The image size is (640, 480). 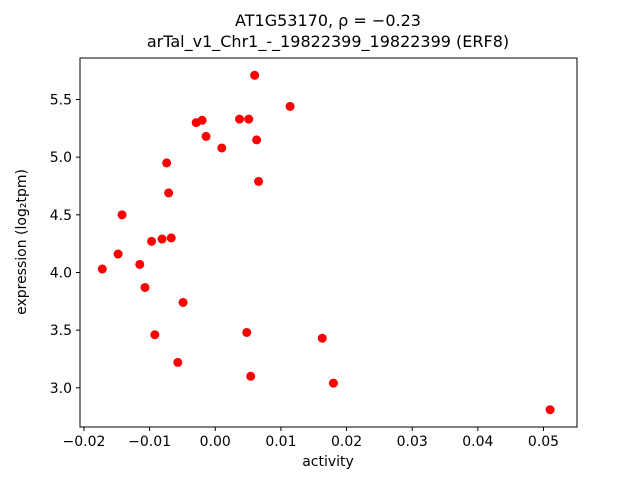 I want to click on x-axis-ticks: −0.02 −0.01 0.00 0.01 0.02 0.03 0.04 0.05, so click(x=310, y=438).